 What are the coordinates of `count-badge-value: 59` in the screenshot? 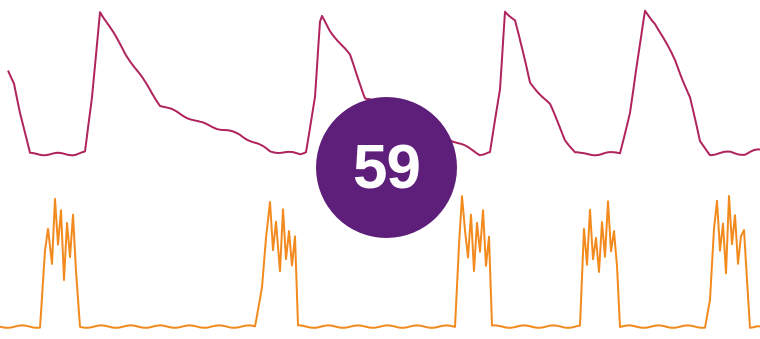 It's located at (387, 167).